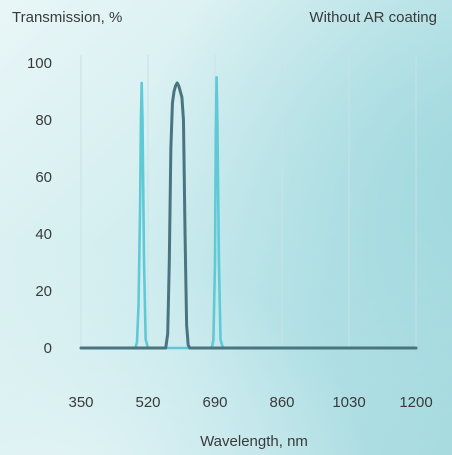  Describe the element at coordinates (39, 63) in the screenshot. I see `y-tick-label: 100` at that location.